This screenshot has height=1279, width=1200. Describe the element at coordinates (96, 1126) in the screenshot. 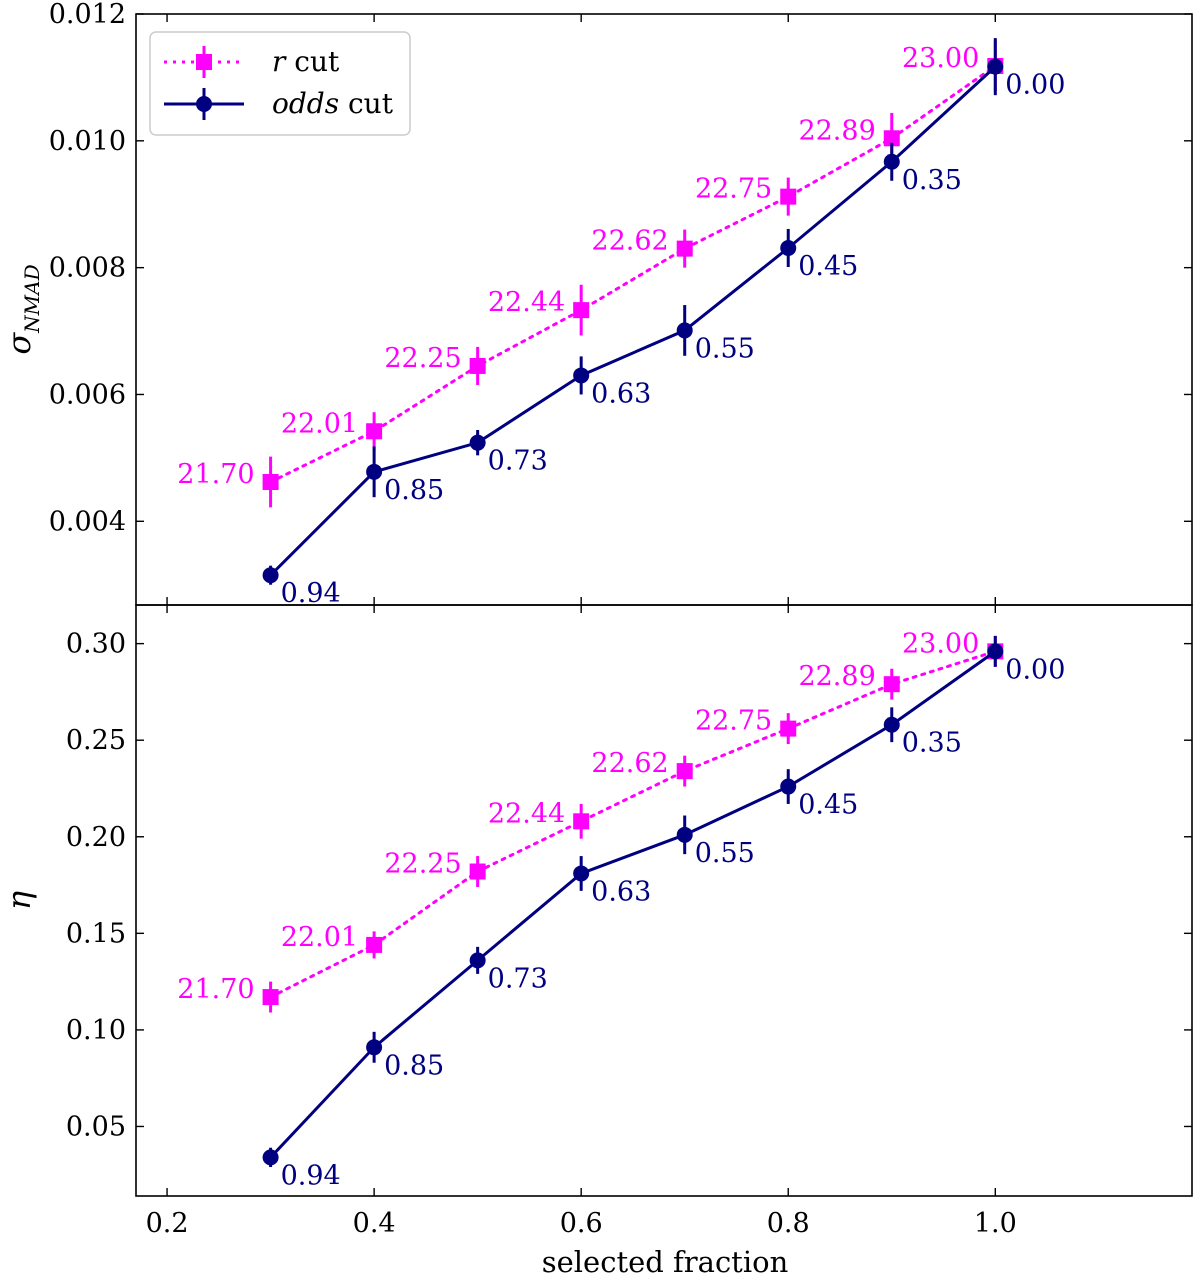

I see `y-tick-label: 0.05` at that location.